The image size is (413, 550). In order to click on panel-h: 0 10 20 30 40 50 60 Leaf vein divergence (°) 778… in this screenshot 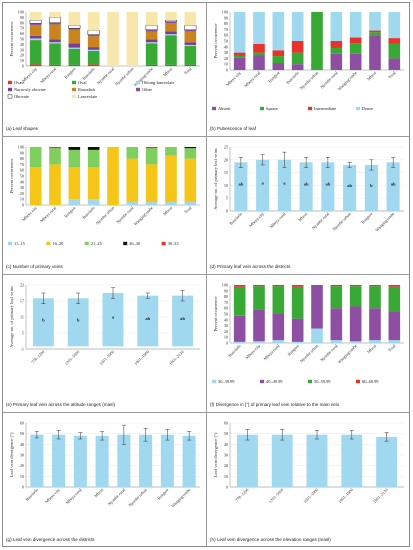, I will do `click(308, 481)`.